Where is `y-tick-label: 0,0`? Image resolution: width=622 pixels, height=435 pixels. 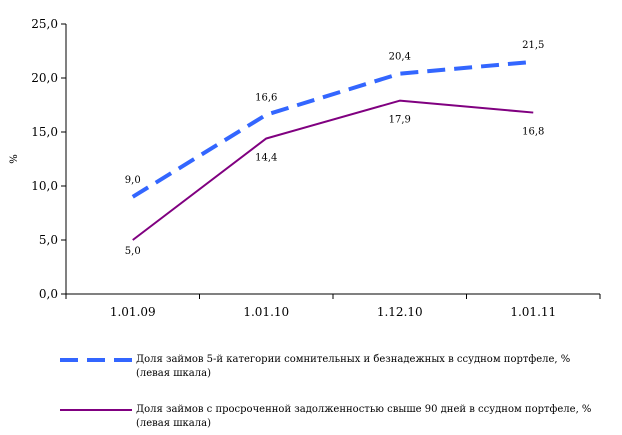
y-tick-label: 0,0 is located at coordinates (48, 294).